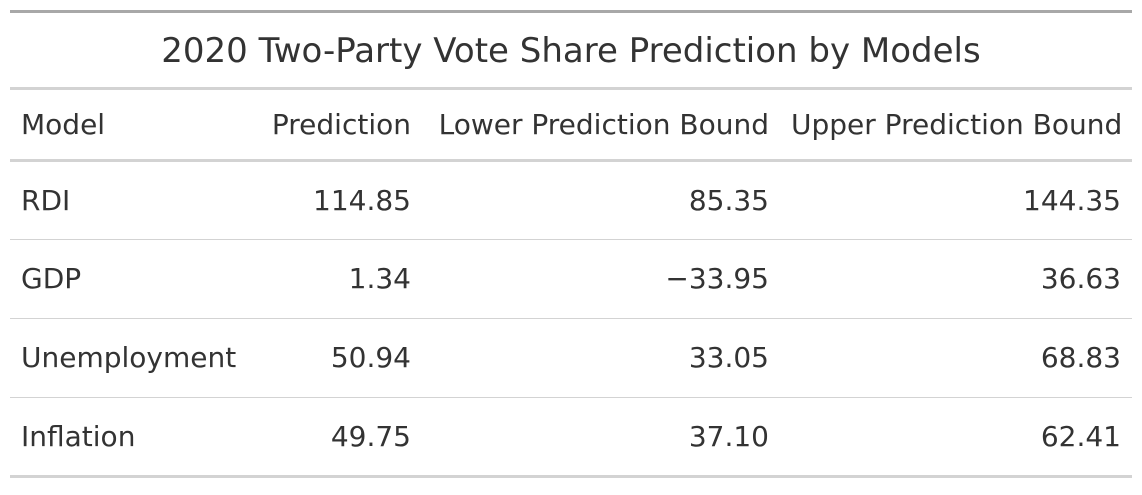  What do you see at coordinates (362, 200) in the screenshot?
I see `cell-prediction: 114.85` at bounding box center [362, 200].